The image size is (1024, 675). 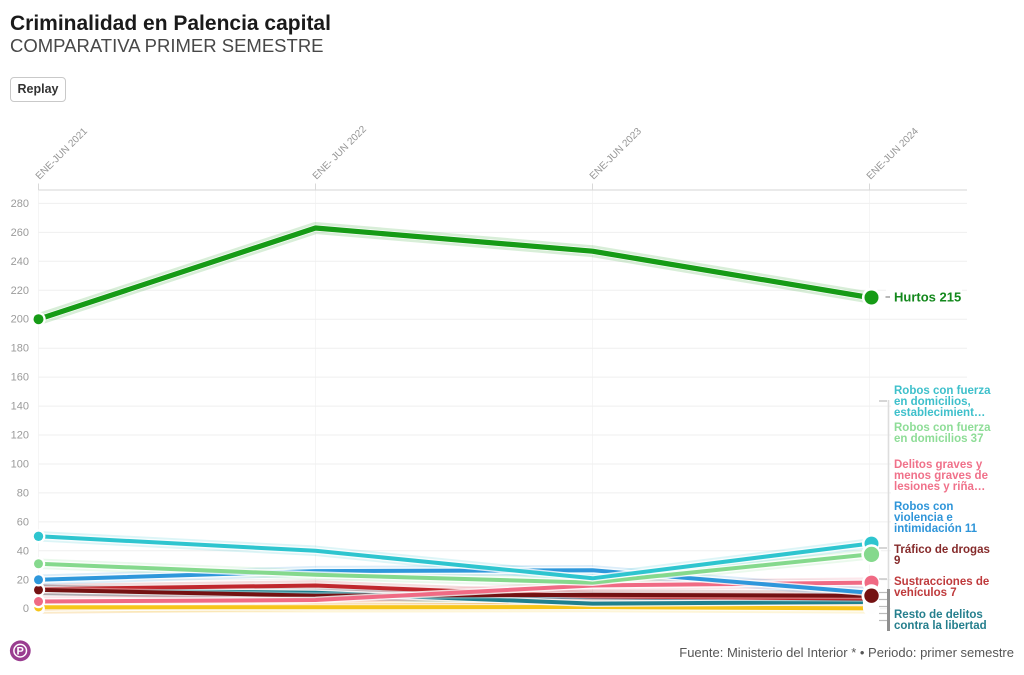 I want to click on svg-text: 60, so click(x=23, y=522).